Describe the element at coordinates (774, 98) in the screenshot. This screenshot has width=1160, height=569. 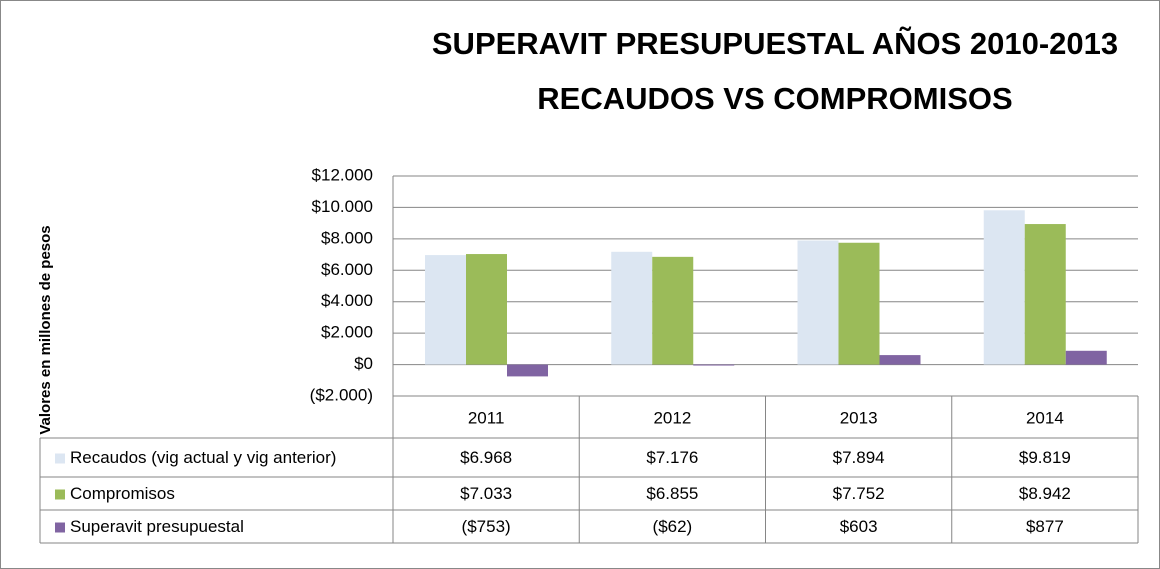
I see `chart-subtitle: RECAUDOS VS COMPROMISOS` at that location.